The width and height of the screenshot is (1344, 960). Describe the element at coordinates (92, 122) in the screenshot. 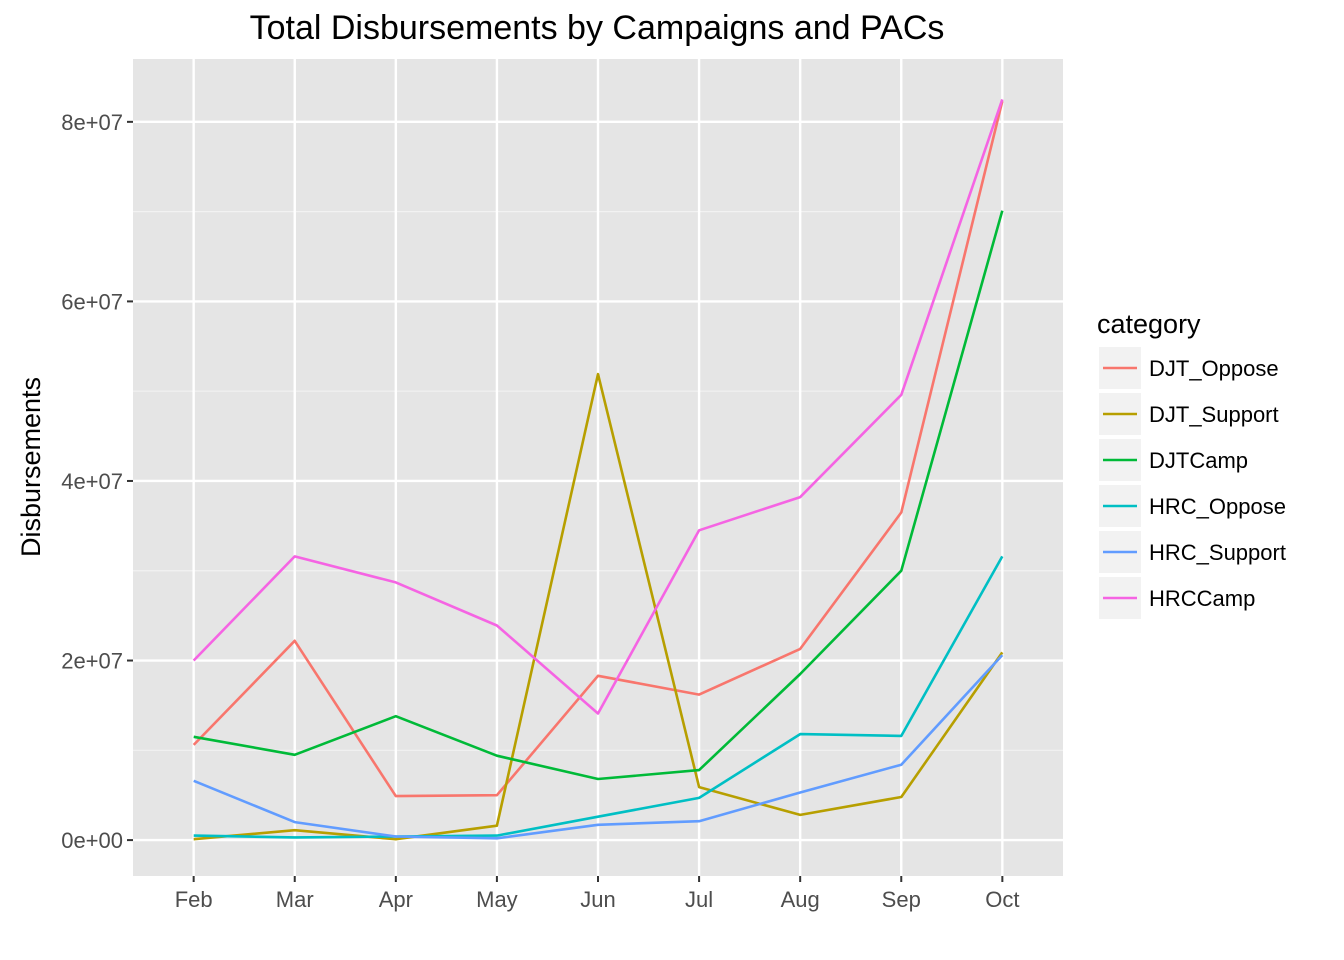

I see `y-tick-label: 8e+07` at that location.